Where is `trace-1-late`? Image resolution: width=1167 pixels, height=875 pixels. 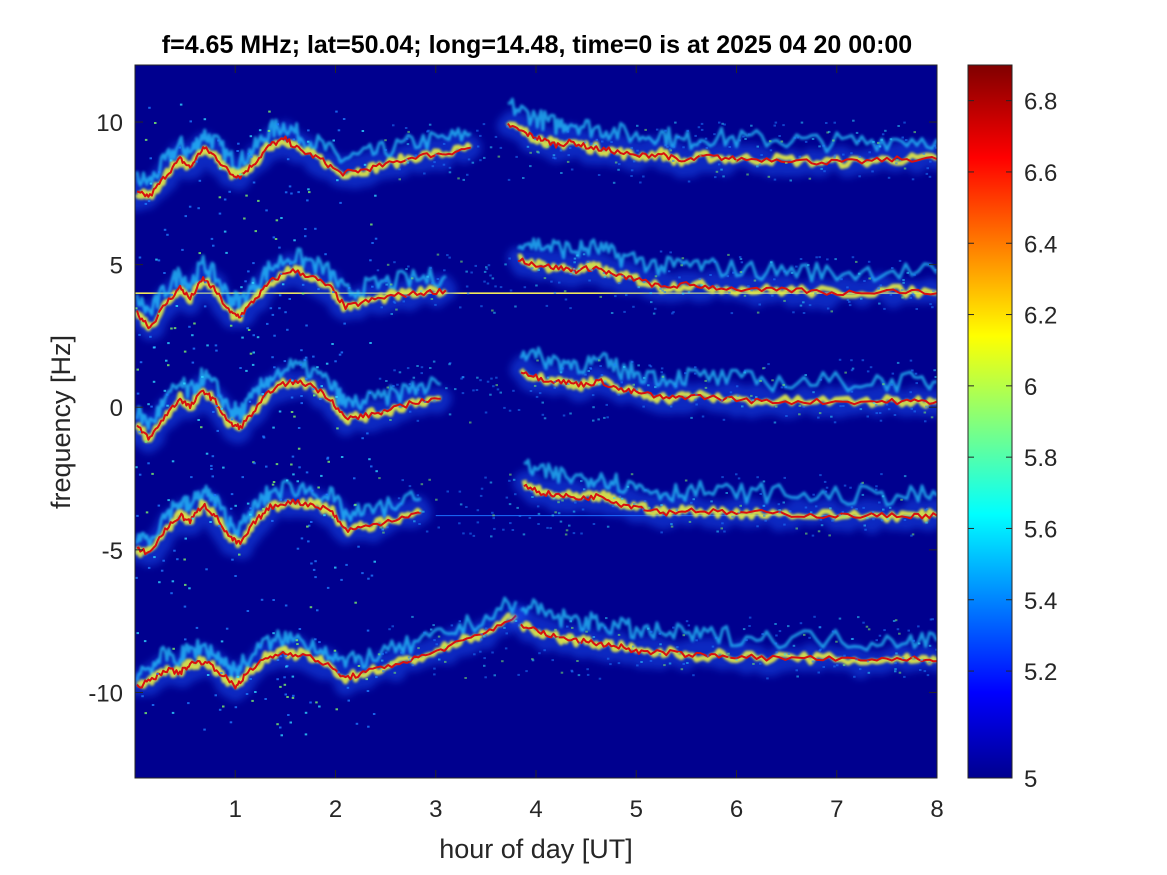
trace-1-late is located at coordinates (722, 274).